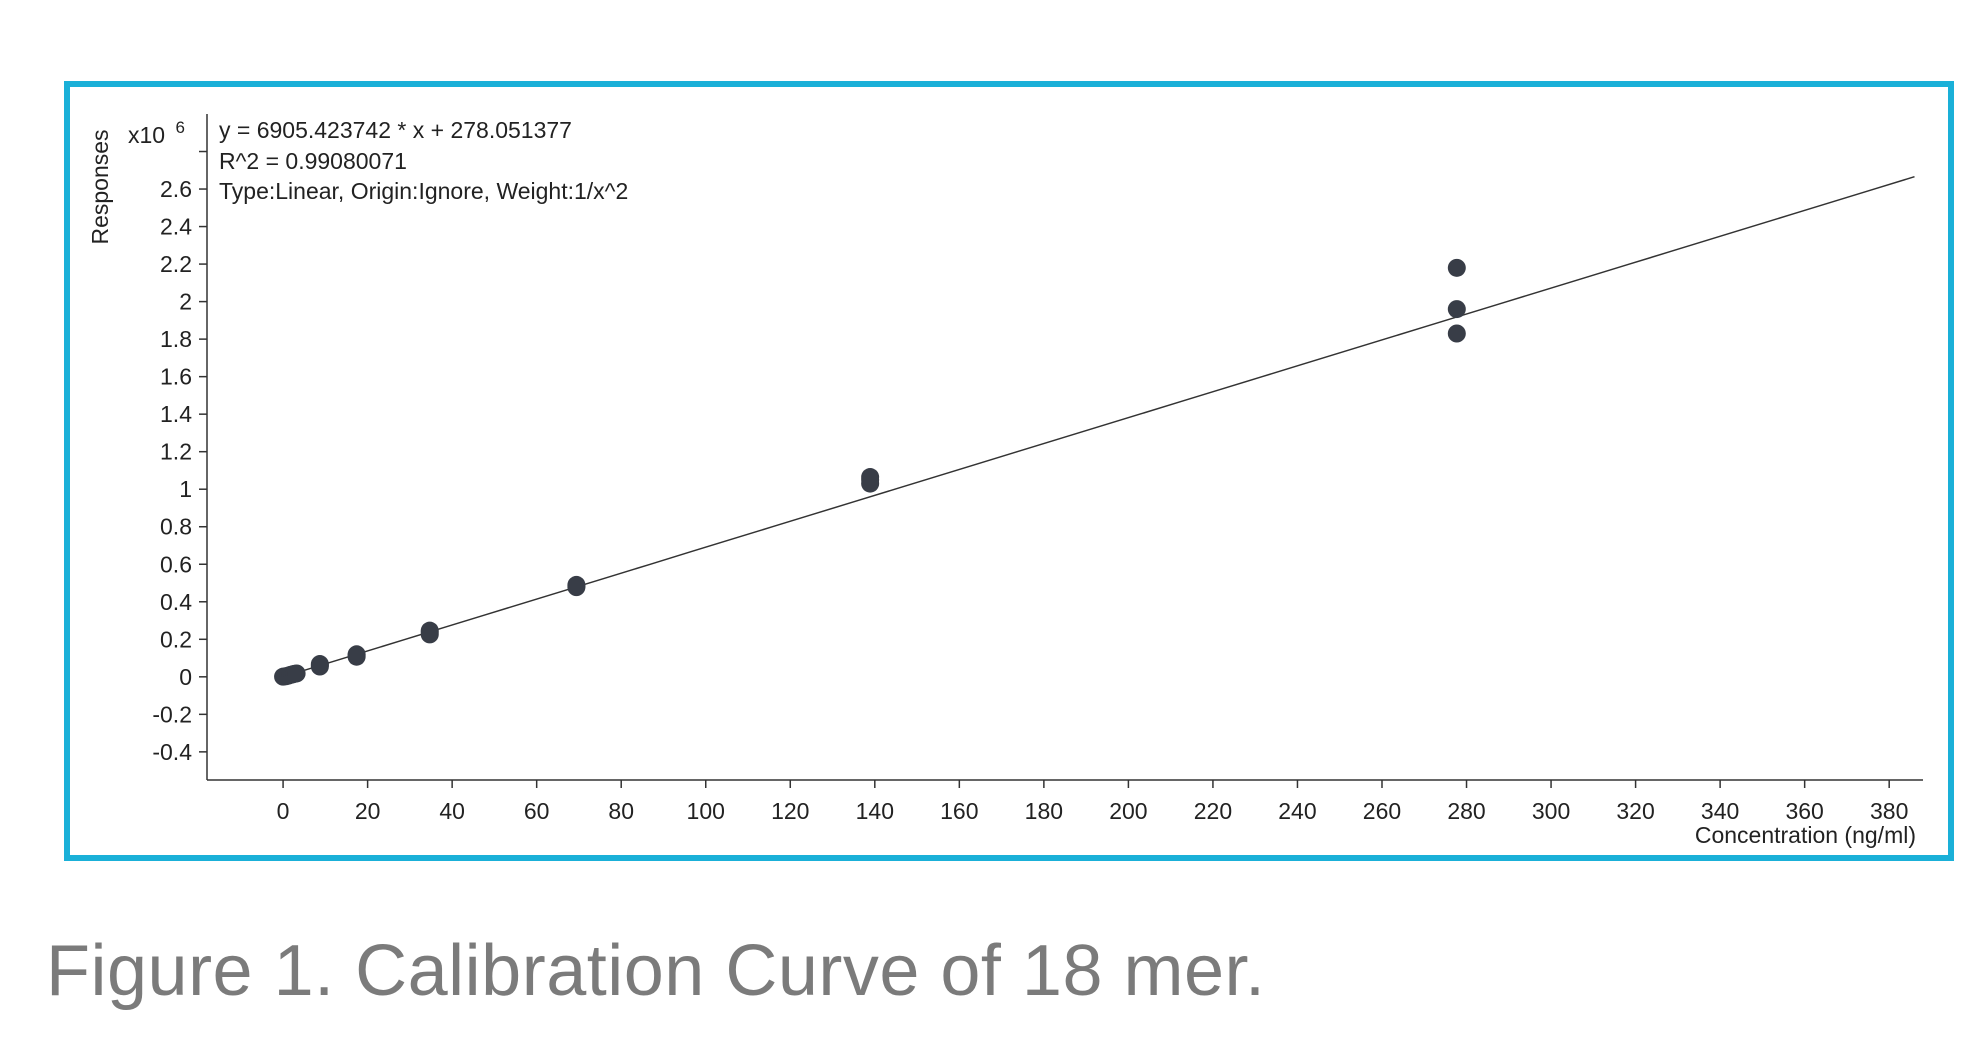  What do you see at coordinates (368, 811) in the screenshot?
I see `x-tick-label: 20` at bounding box center [368, 811].